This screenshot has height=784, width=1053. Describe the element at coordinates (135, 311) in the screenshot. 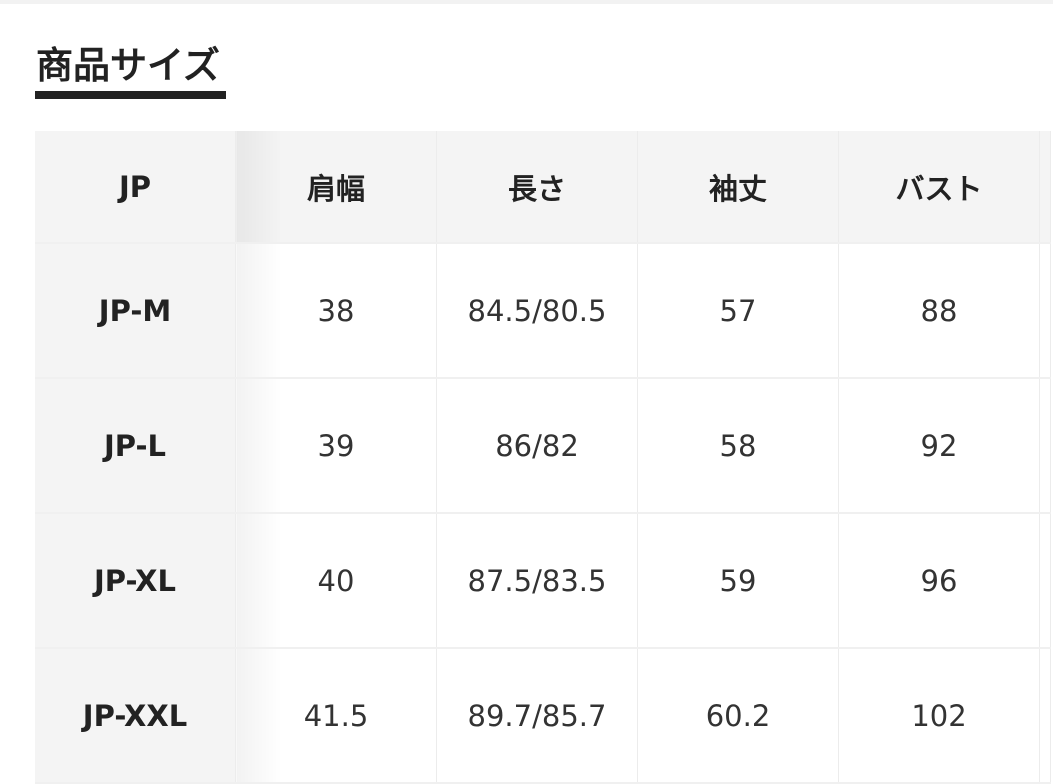

I see `cell-size: JP-M` at that location.